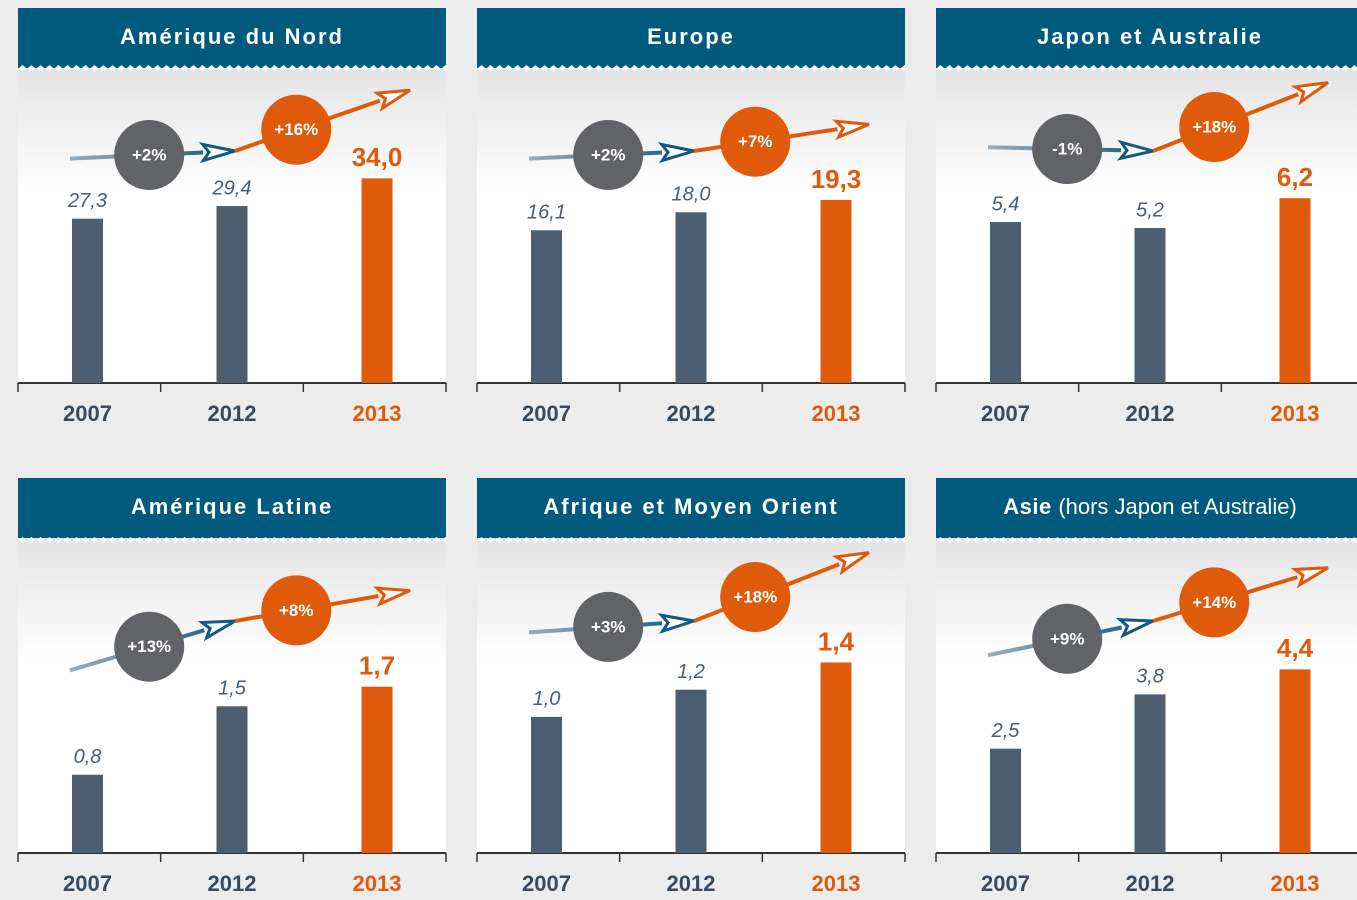 This screenshot has width=1357, height=900. I want to click on value-label: 27,3, so click(87, 201).